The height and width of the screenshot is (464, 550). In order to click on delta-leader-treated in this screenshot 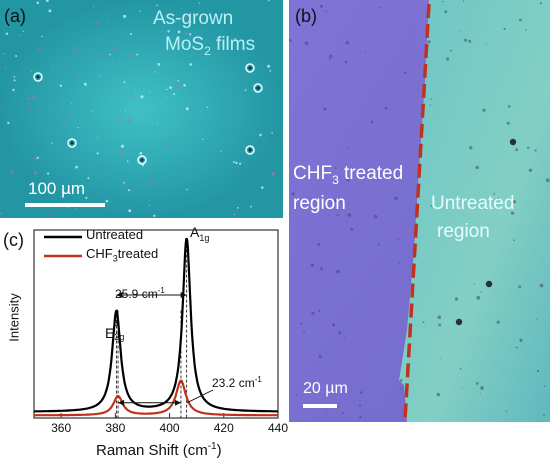, I will do `click(200, 396)`.